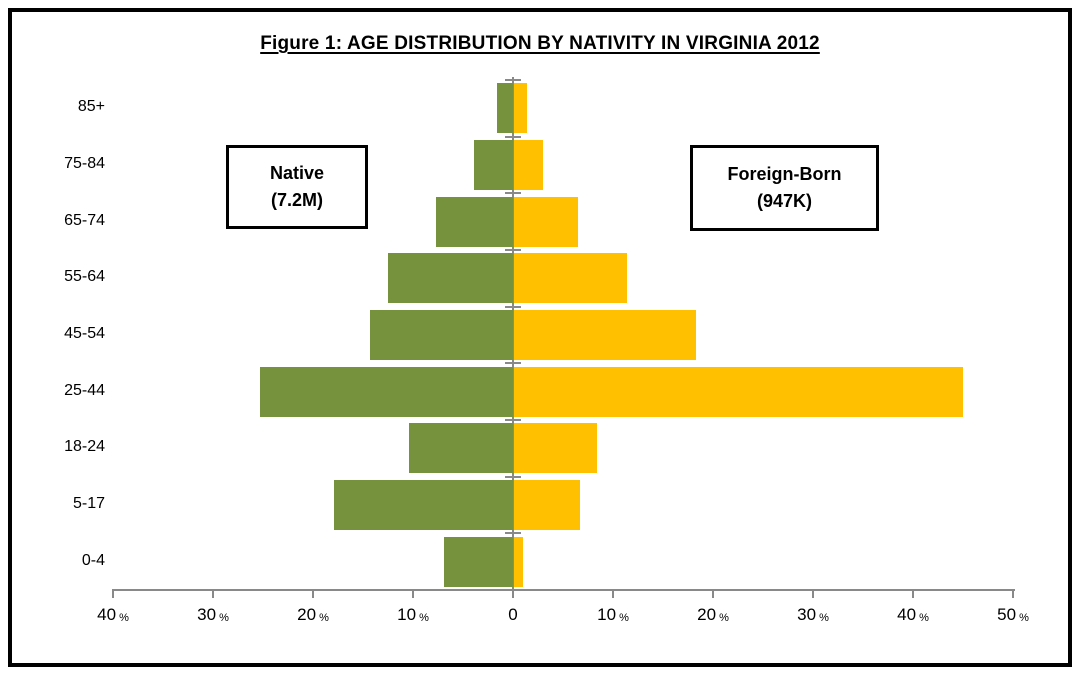 The image size is (1080, 675). I want to click on native-label: Native, so click(297, 173).